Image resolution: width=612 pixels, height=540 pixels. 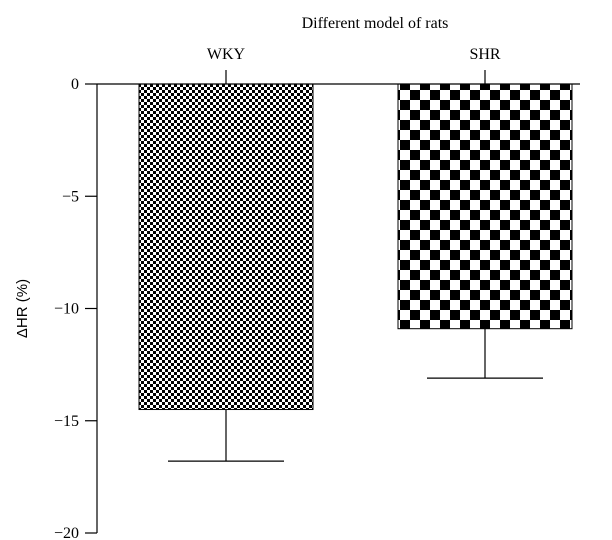 I want to click on y-tick-label: −10, so click(x=66, y=309).